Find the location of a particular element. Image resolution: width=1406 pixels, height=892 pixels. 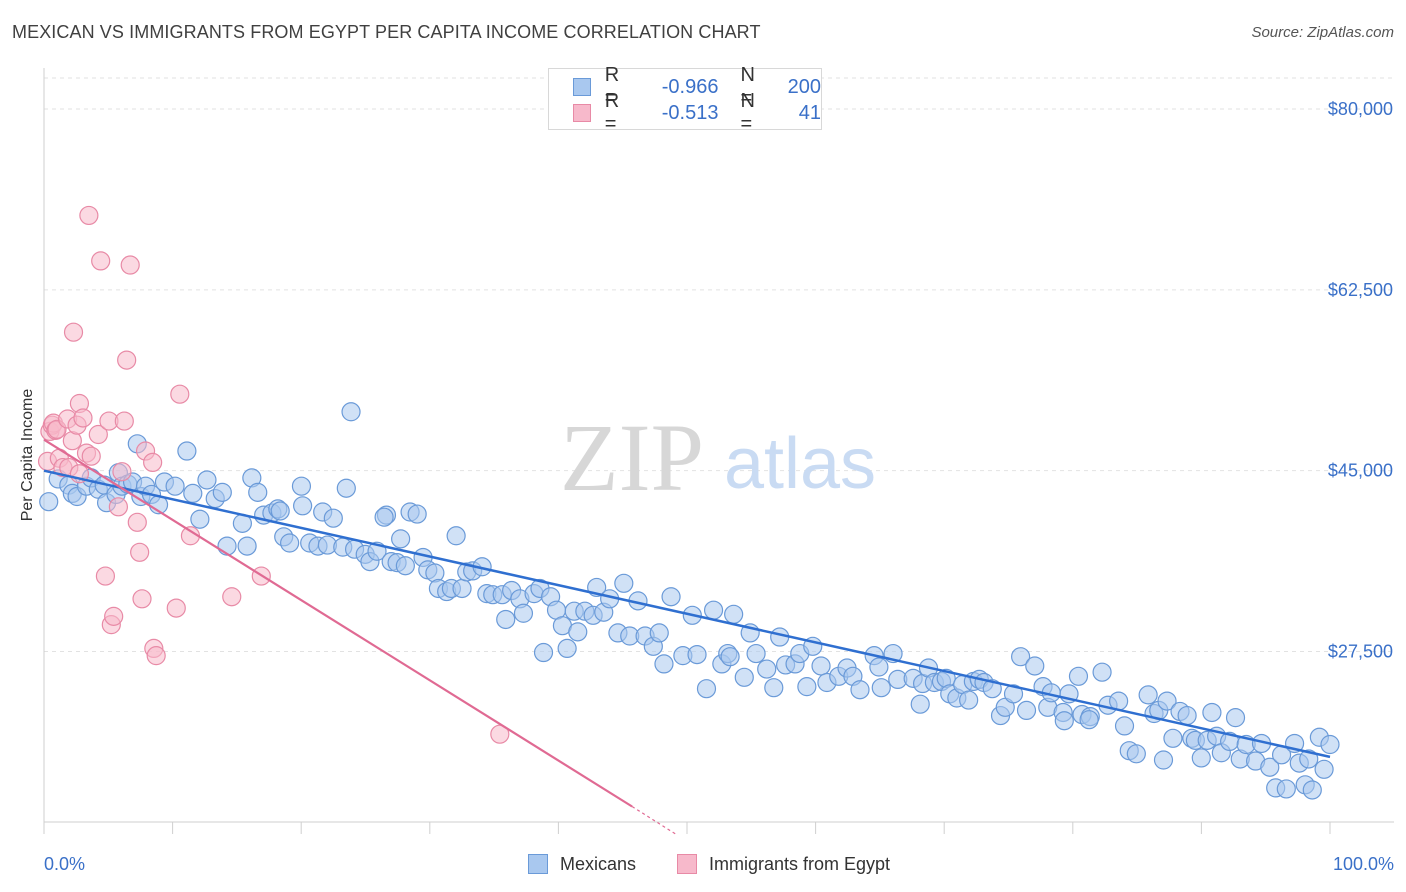

legend-item-mexicans: Mexicans is located at coordinates (582, 864).